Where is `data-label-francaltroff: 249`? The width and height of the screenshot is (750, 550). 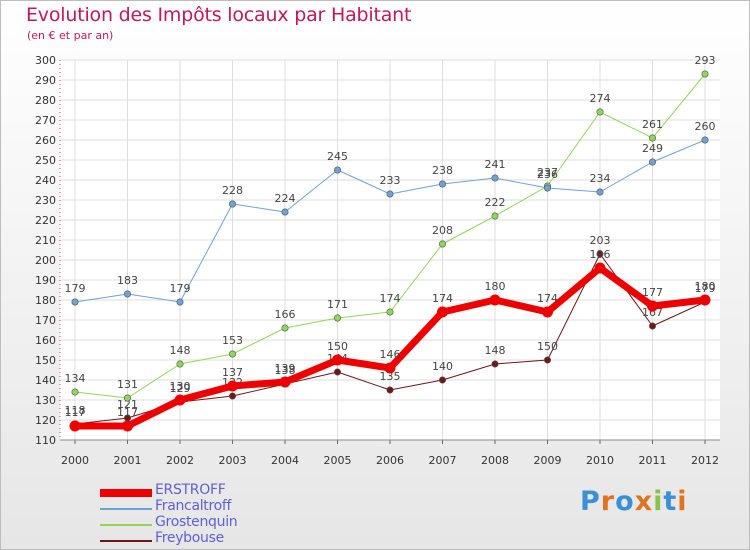
data-label-francaltroff: 249 is located at coordinates (652, 148).